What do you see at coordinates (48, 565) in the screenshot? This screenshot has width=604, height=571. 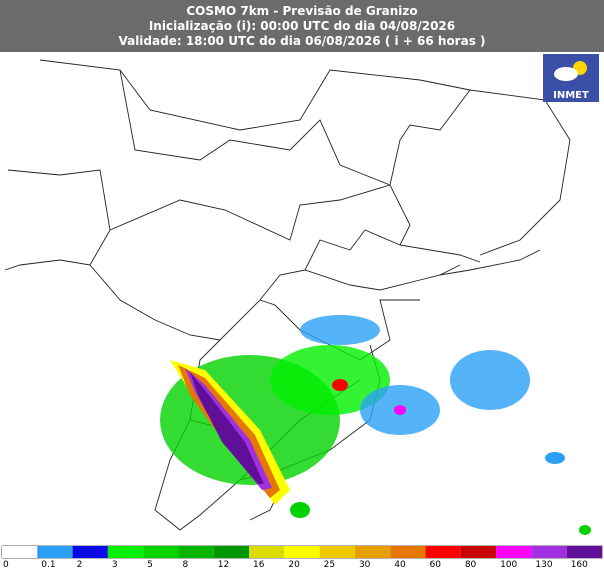 I see `colorbar-label: 0.1` at bounding box center [48, 565].